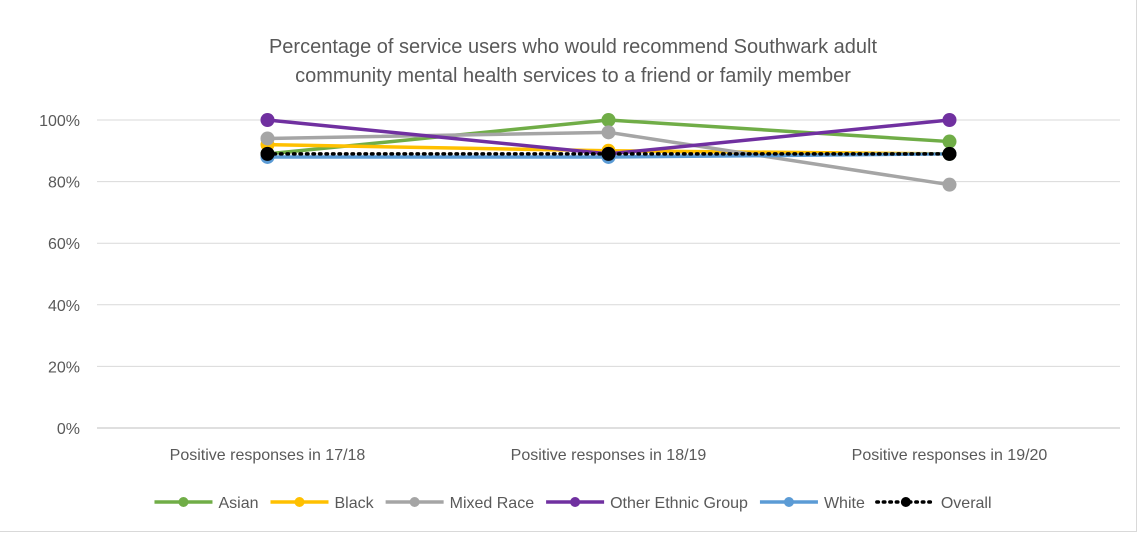  I want to click on legend-label: White, so click(844, 503).